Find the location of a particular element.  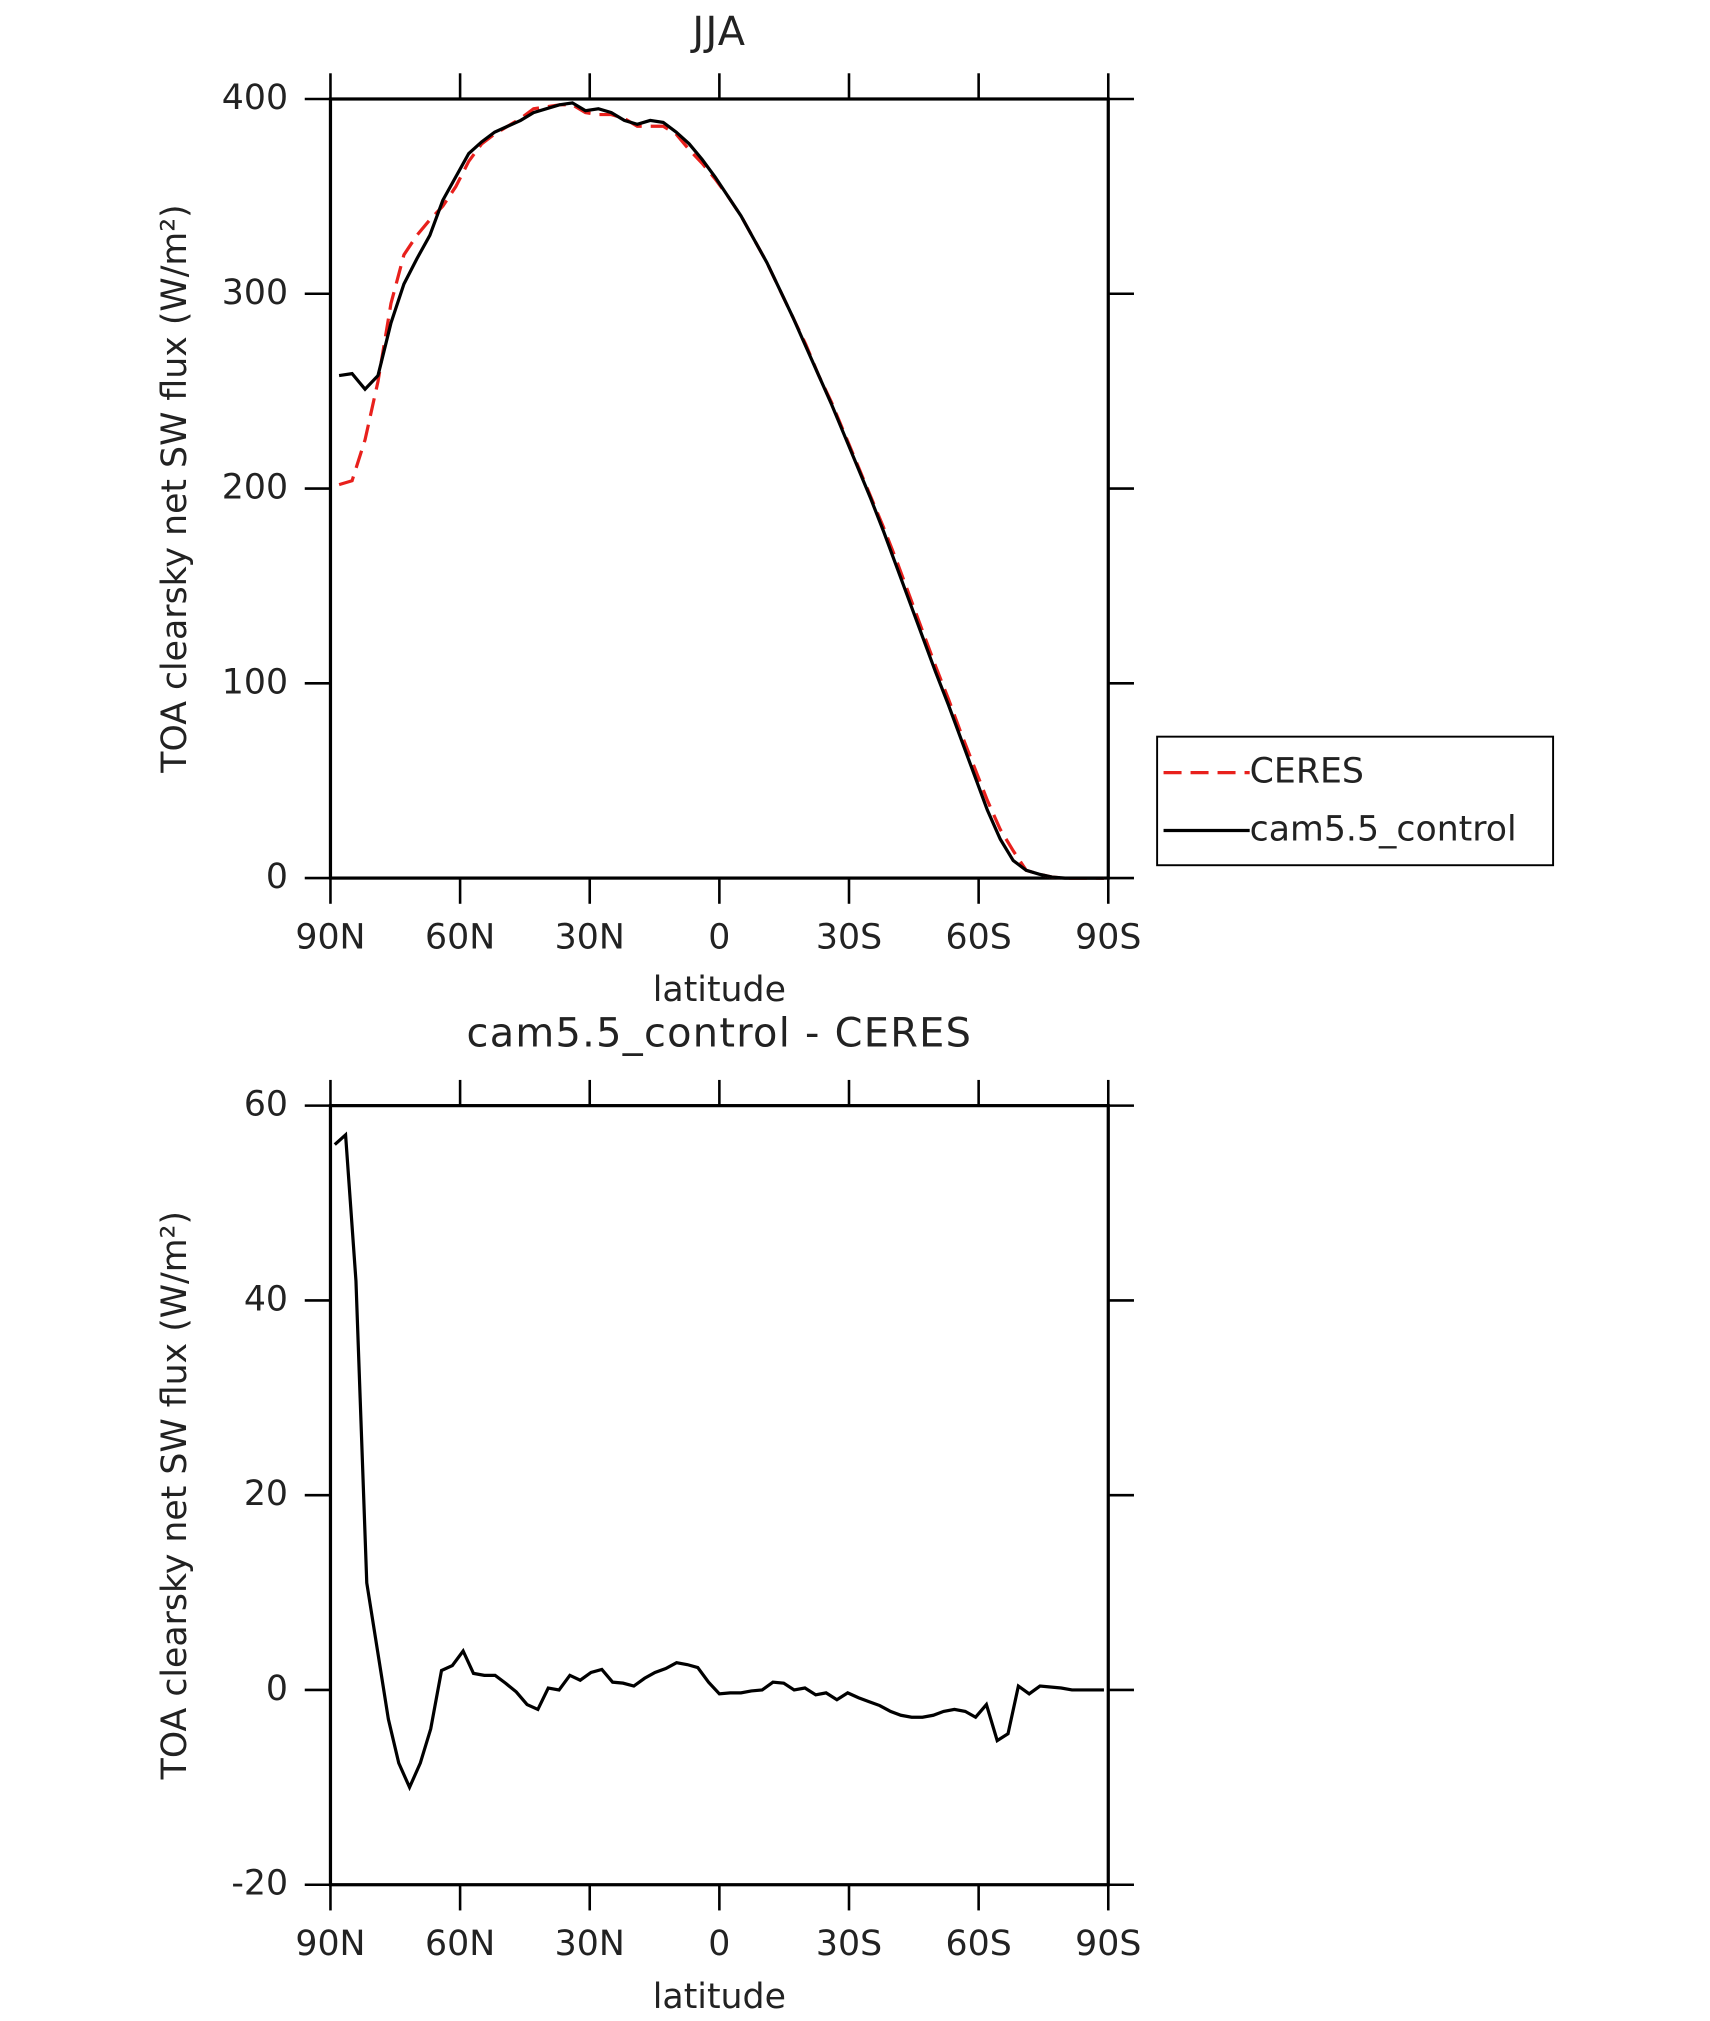

legend: CERES cam5.5_control is located at coordinates (1355, 801).